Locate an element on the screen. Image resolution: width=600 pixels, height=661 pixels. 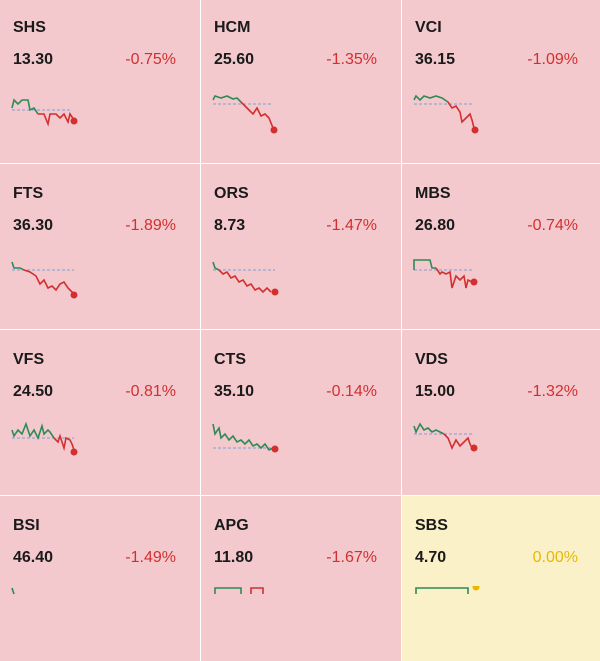
sparkline-flat-segment is located at coordinates (442, 590).